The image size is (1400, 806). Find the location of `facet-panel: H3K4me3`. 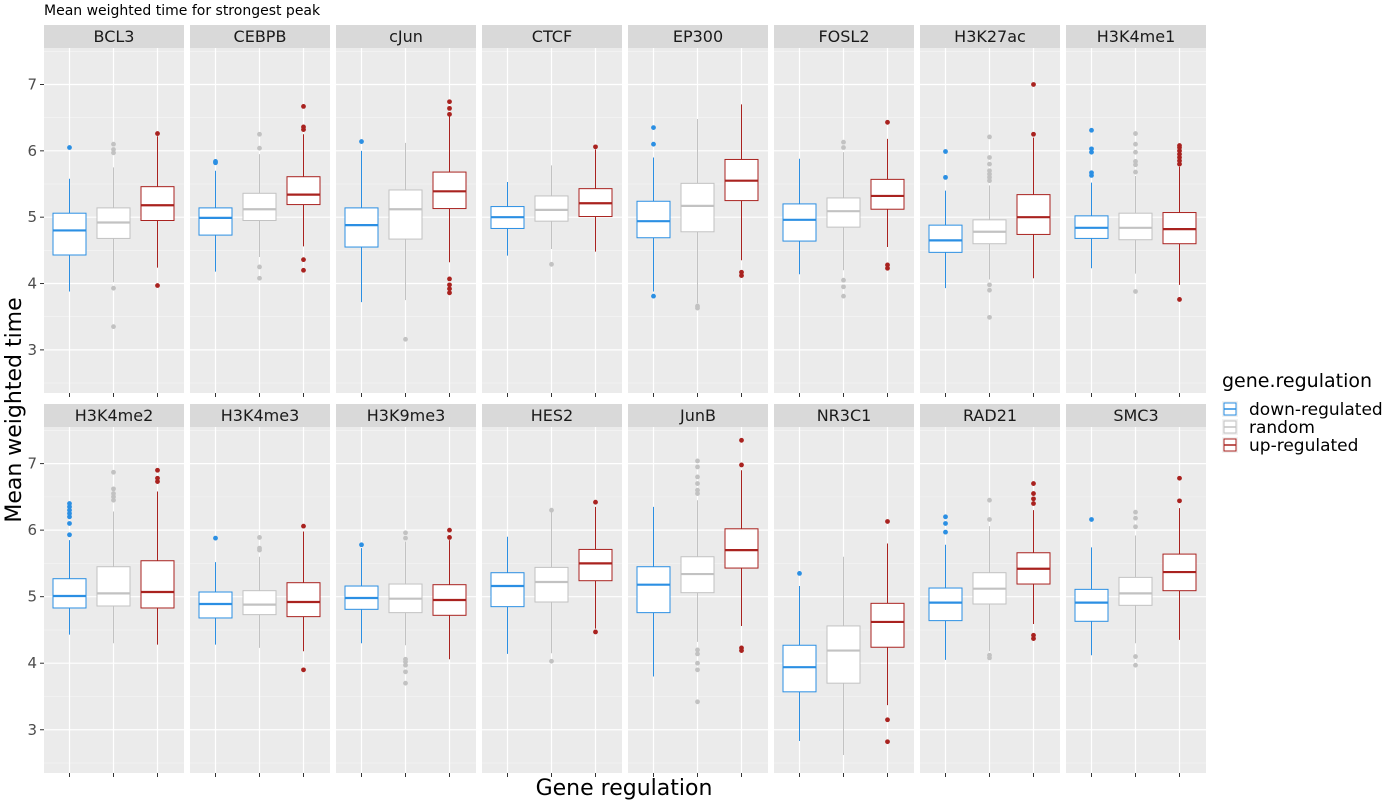

facet-panel: H3K4me3 is located at coordinates (260, 590).